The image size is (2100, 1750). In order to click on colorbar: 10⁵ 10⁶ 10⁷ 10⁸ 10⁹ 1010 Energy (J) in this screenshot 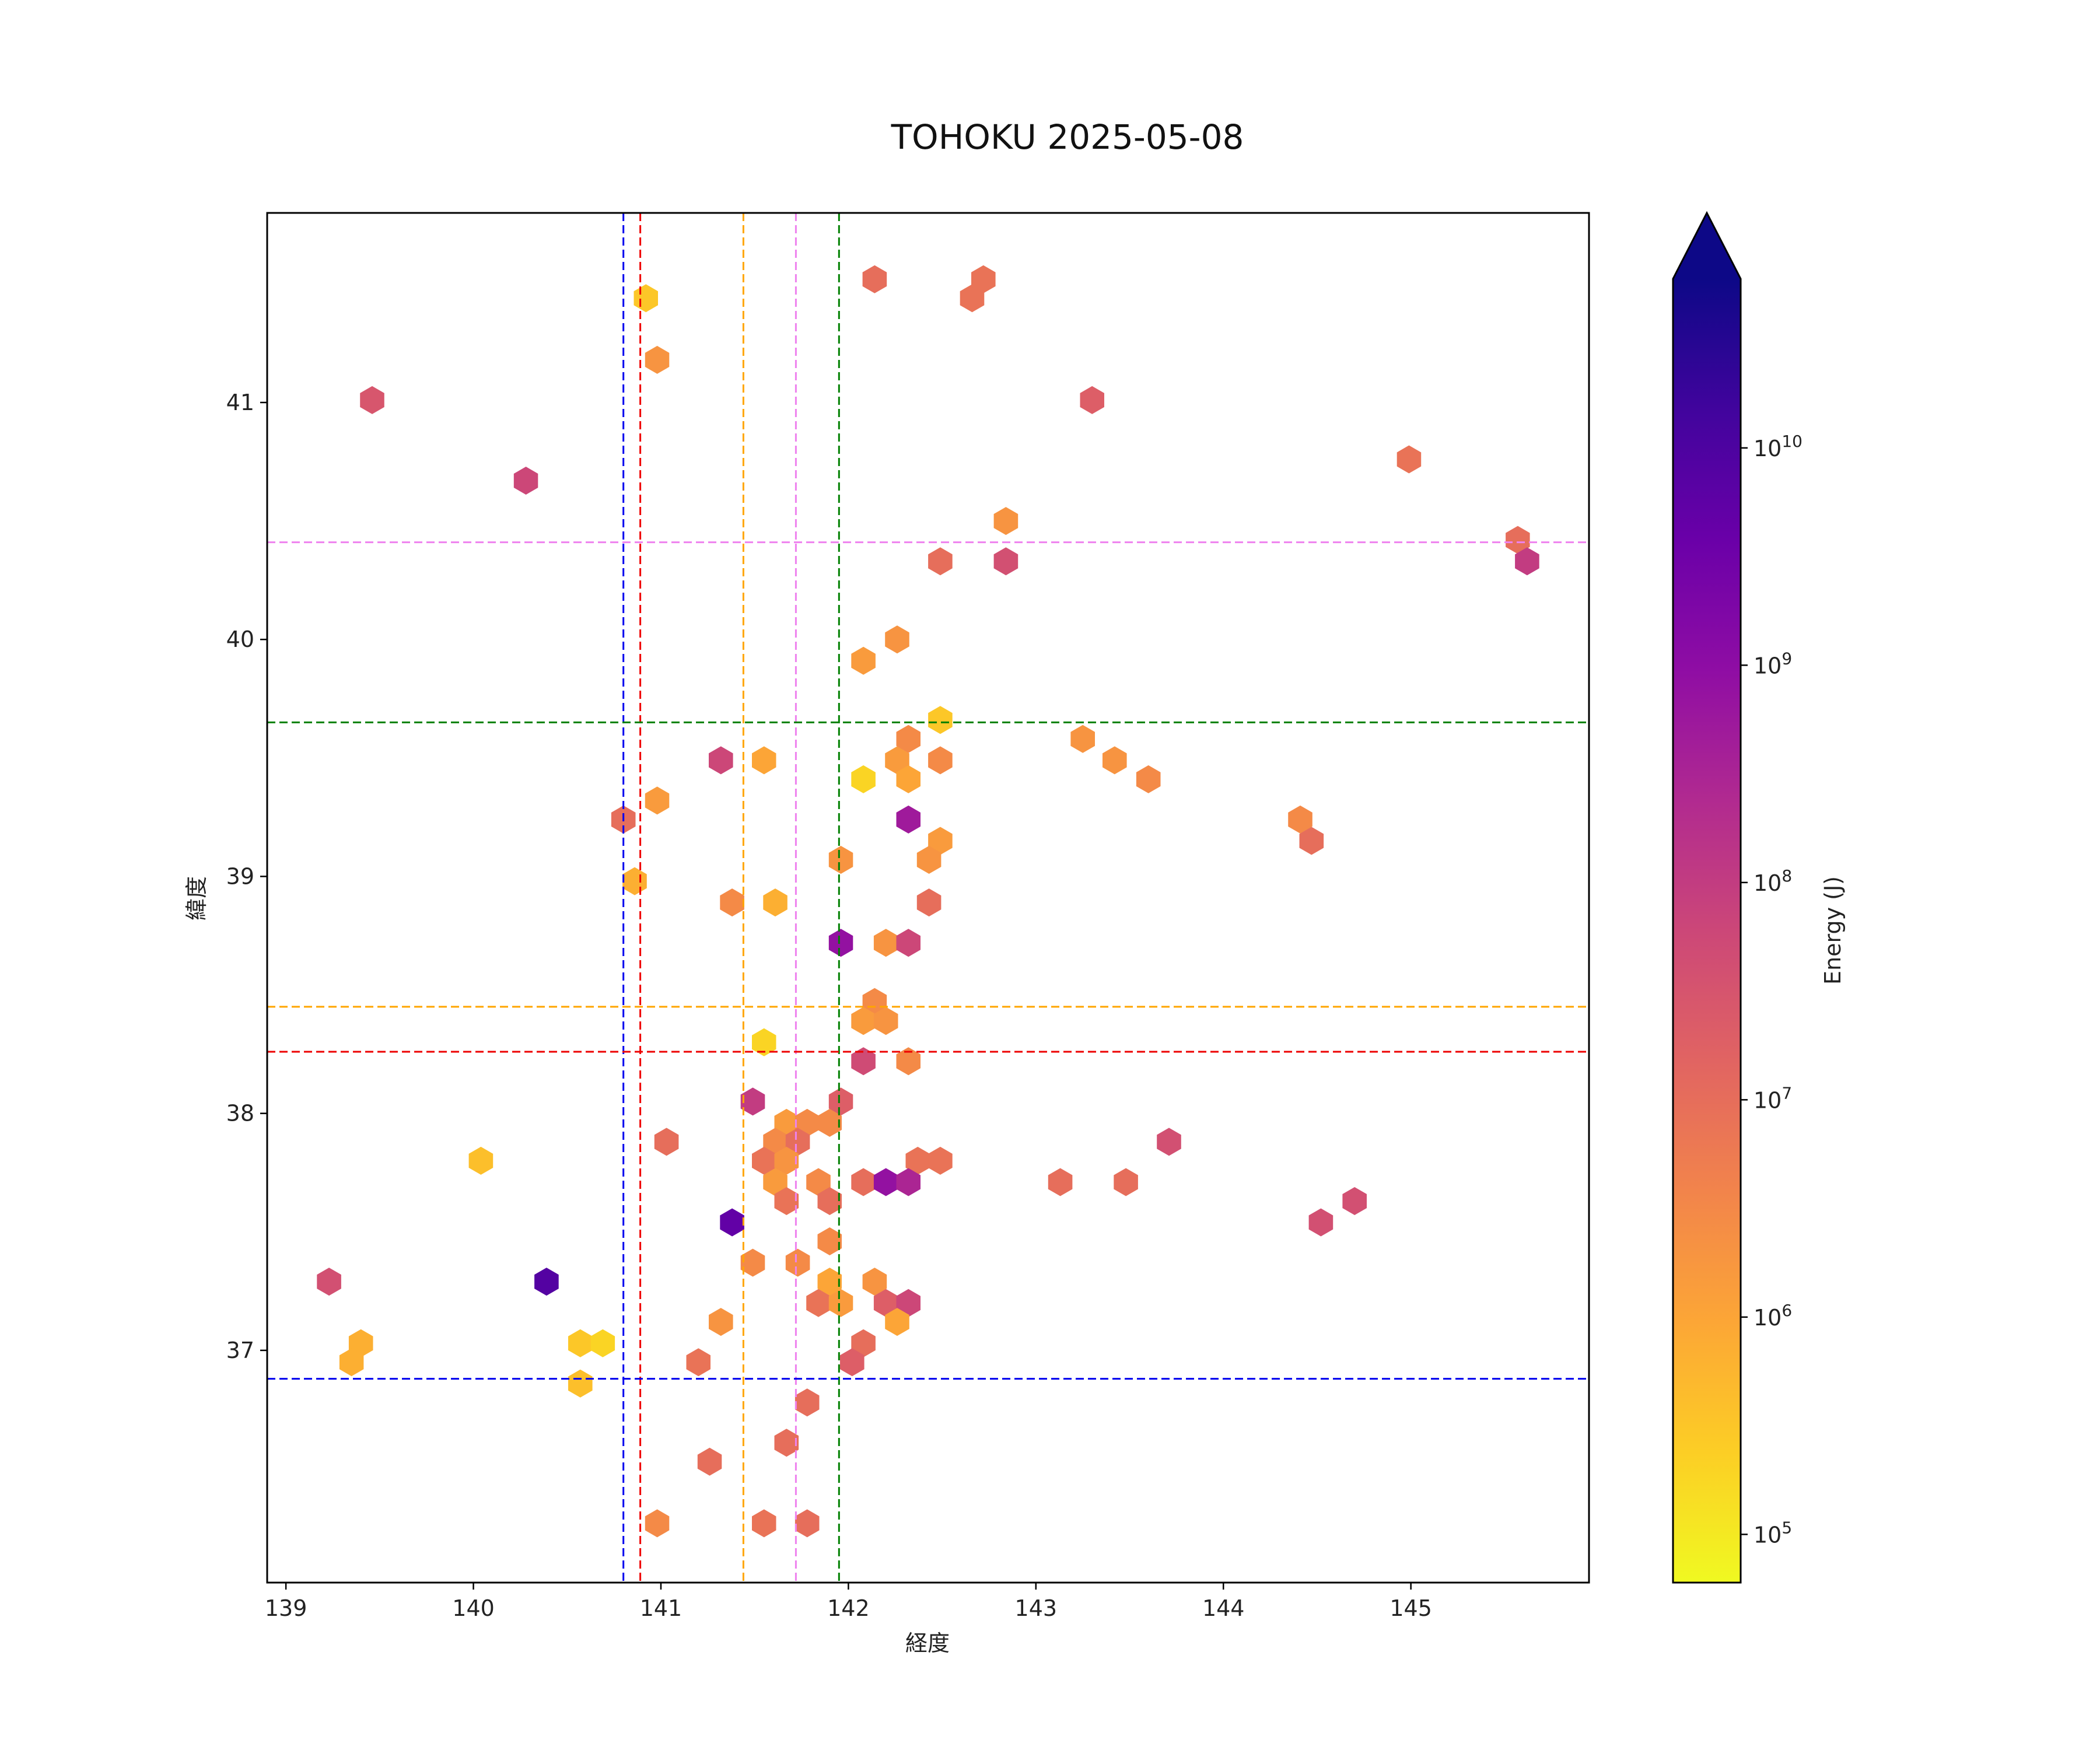, I will do `click(1759, 897)`.